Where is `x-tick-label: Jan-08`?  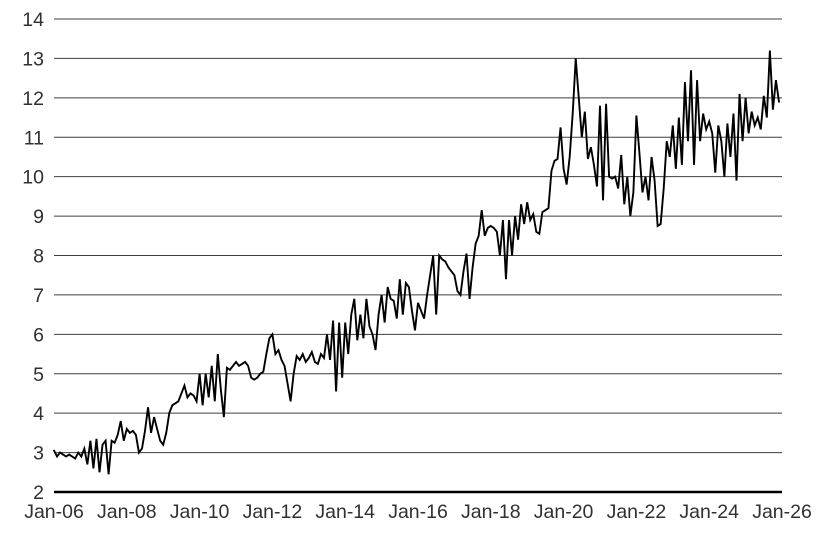
x-tick-label: Jan-08 is located at coordinates (127, 512).